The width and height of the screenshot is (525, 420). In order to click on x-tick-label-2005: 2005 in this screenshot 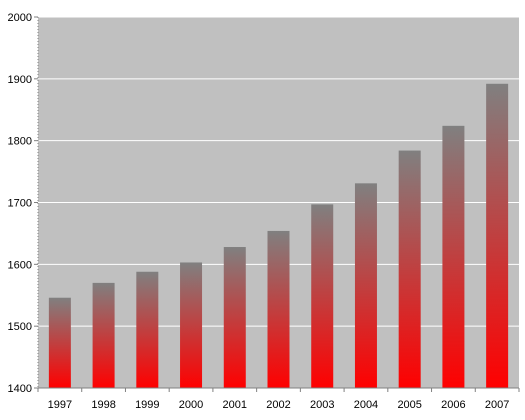, I will do `click(409, 405)`.